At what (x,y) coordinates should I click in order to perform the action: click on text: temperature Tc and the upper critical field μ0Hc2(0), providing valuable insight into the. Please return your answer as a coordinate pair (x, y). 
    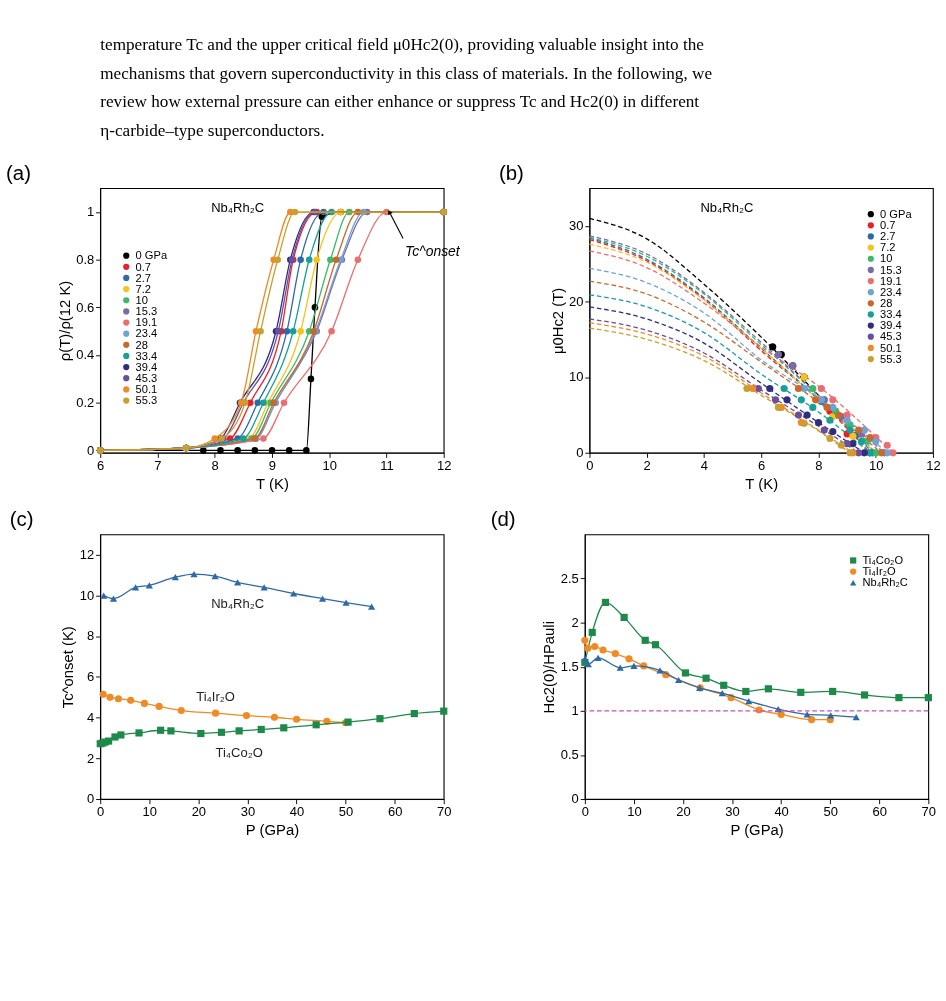
    Looking at the image, I should click on (402, 44).